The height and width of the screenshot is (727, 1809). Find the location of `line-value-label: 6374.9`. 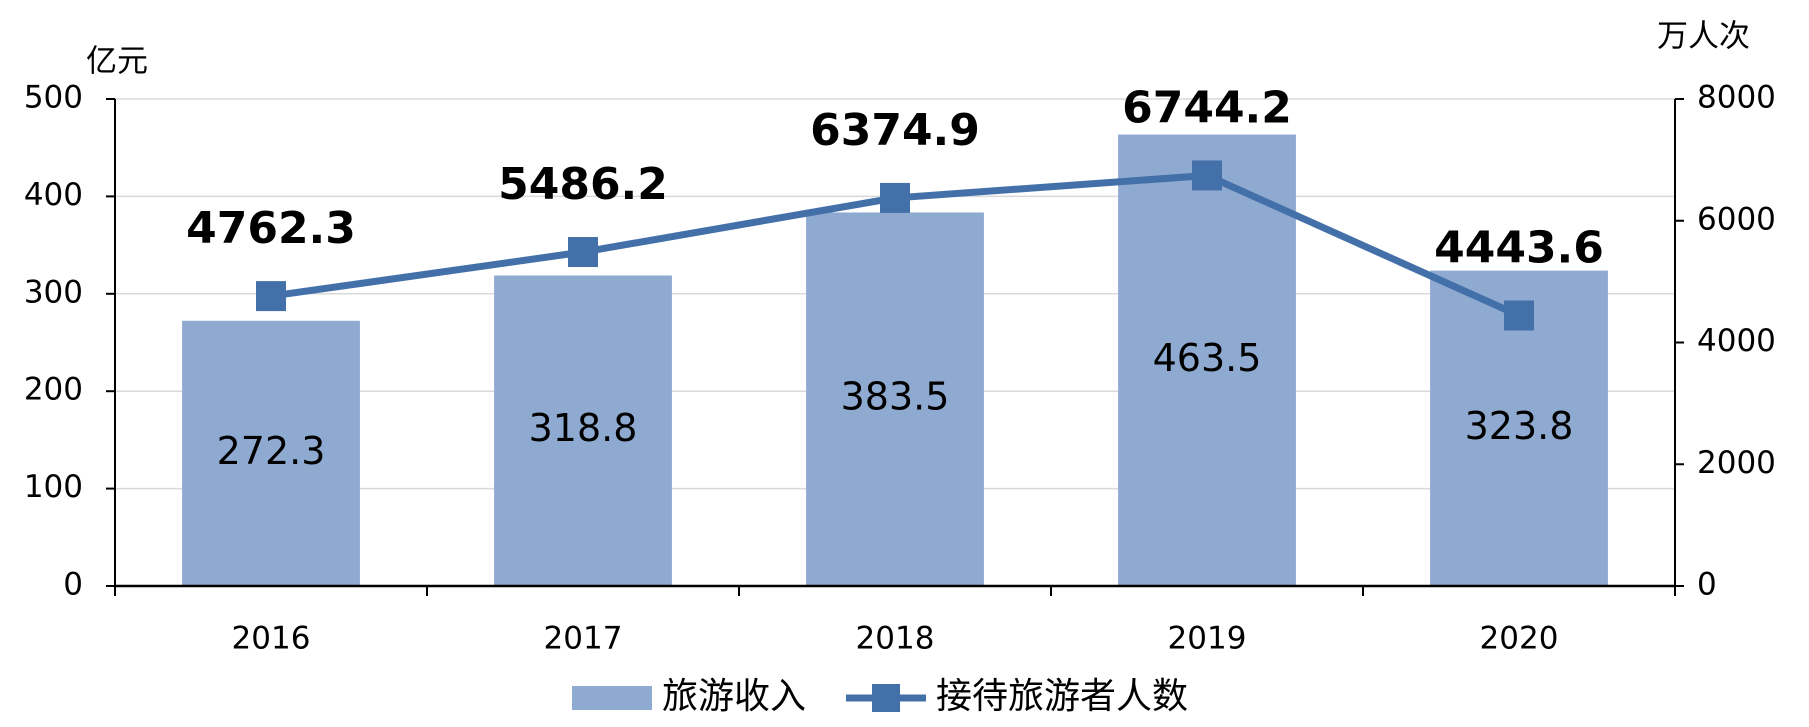

line-value-label: 6374.9 is located at coordinates (895, 130).